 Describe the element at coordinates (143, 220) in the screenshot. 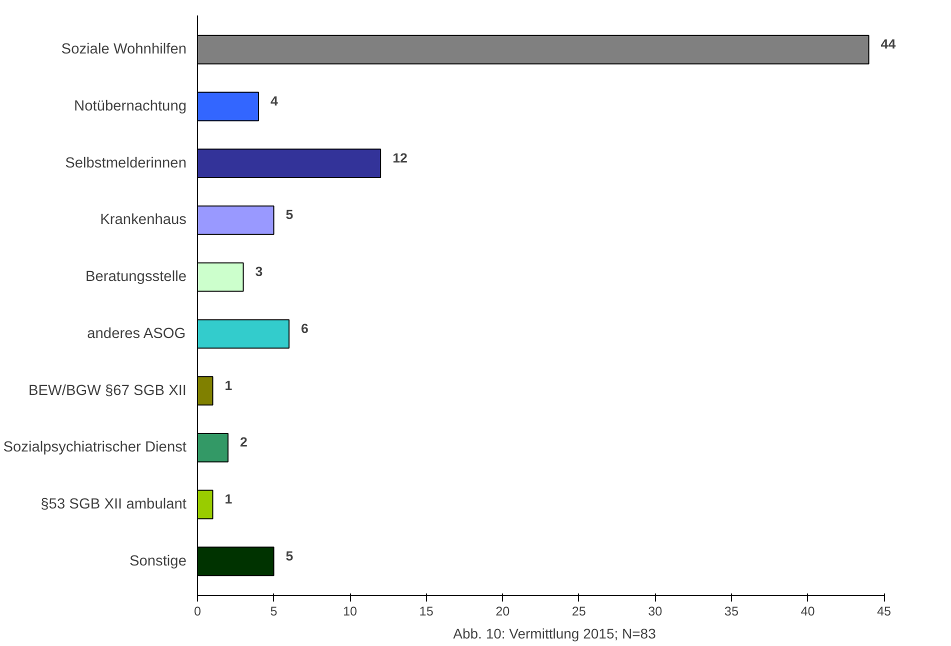

I see `y-tick-label: Krankenhaus` at that location.